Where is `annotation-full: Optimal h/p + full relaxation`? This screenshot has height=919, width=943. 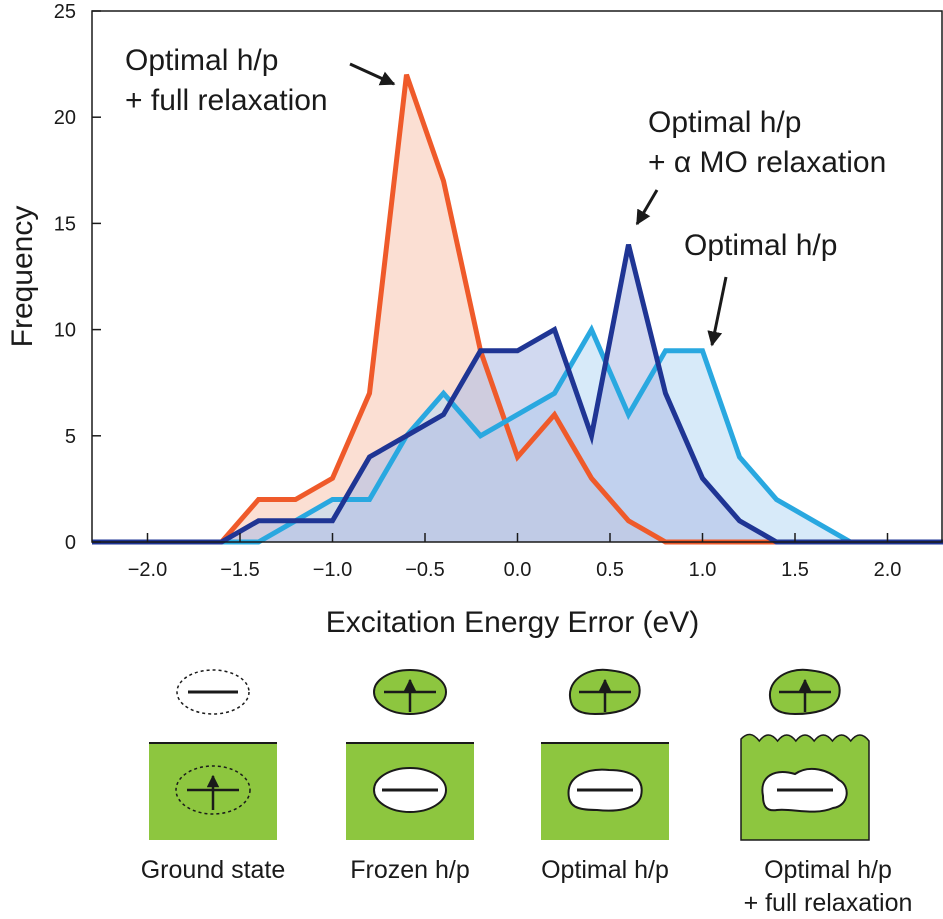 annotation-full: Optimal h/p + full relaxation is located at coordinates (260, 80).